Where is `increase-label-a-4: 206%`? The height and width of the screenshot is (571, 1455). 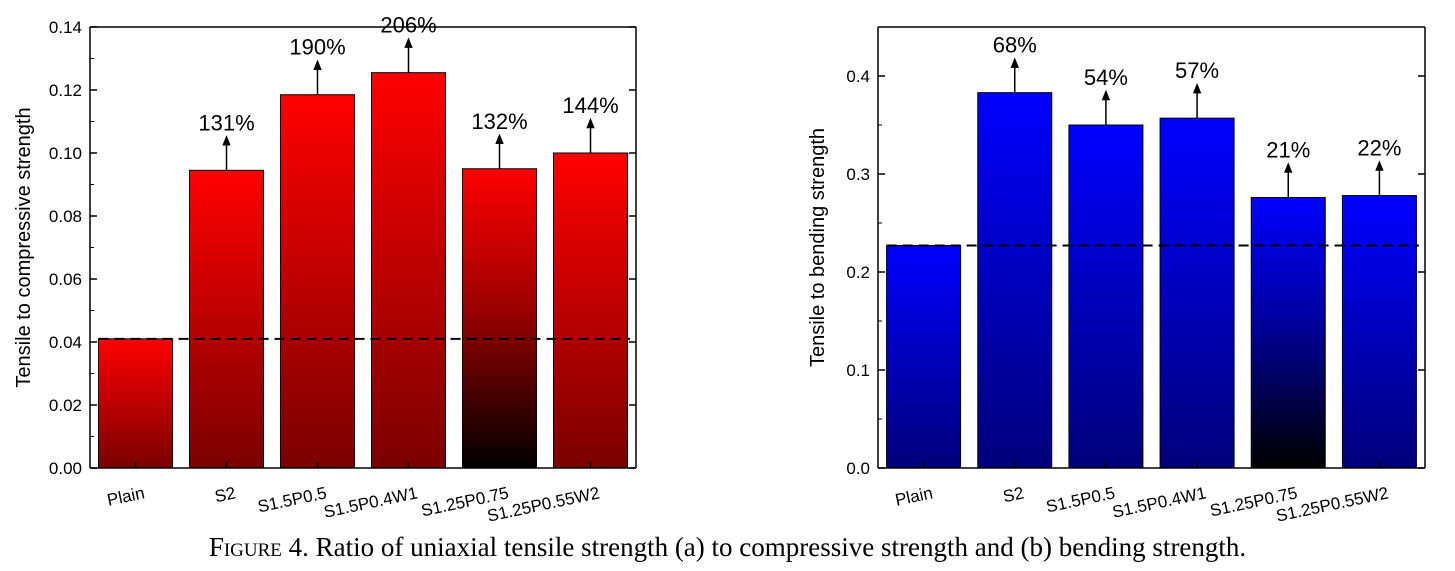 increase-label-a-4: 206% is located at coordinates (408, 25).